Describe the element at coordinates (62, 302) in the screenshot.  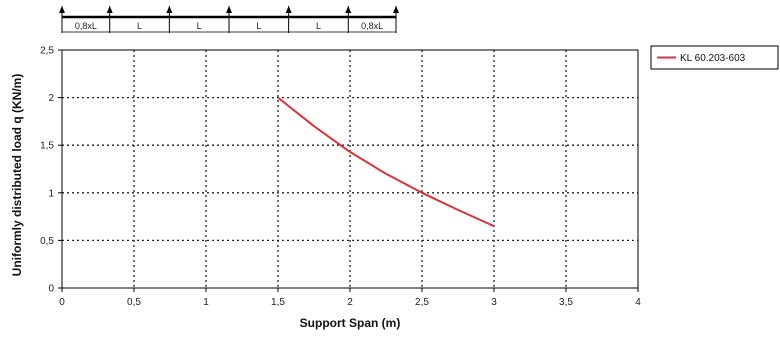
I see `x-tick-label: 0` at that location.